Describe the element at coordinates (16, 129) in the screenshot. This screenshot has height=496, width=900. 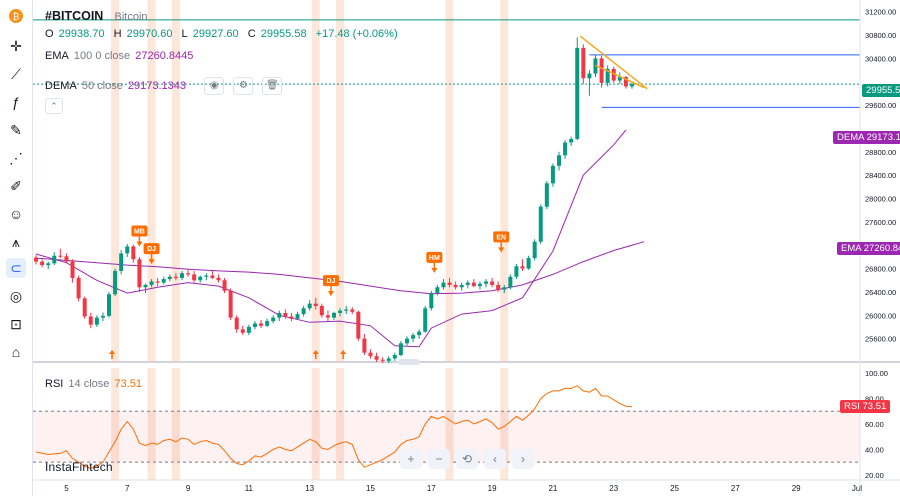
I see `brush-icon: ✎` at that location.